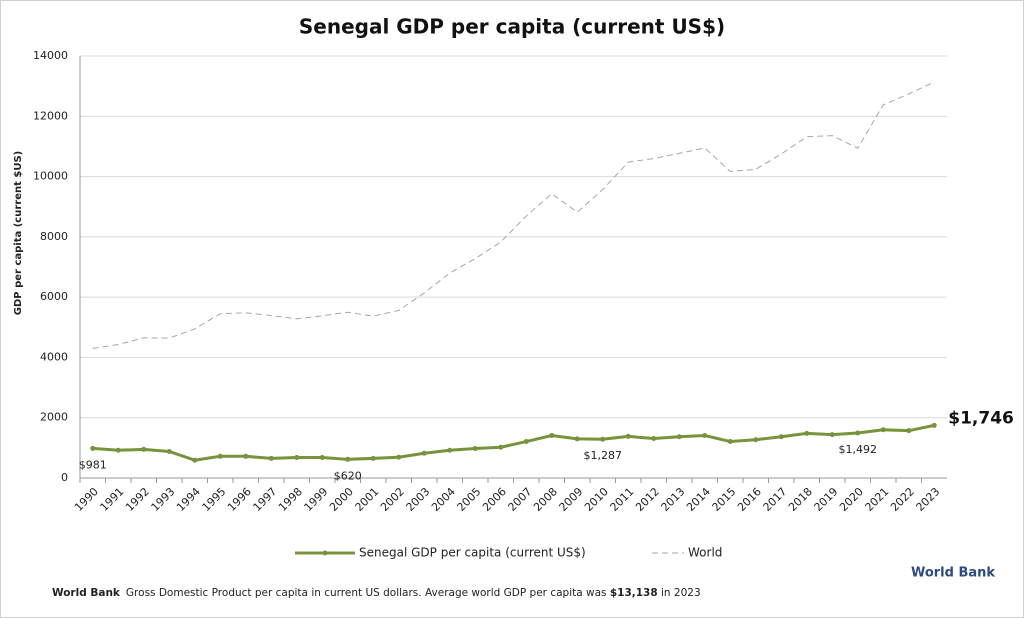 This screenshot has width=1024, height=618. Describe the element at coordinates (603, 455) in the screenshot. I see `value-label: $1,287` at that location.